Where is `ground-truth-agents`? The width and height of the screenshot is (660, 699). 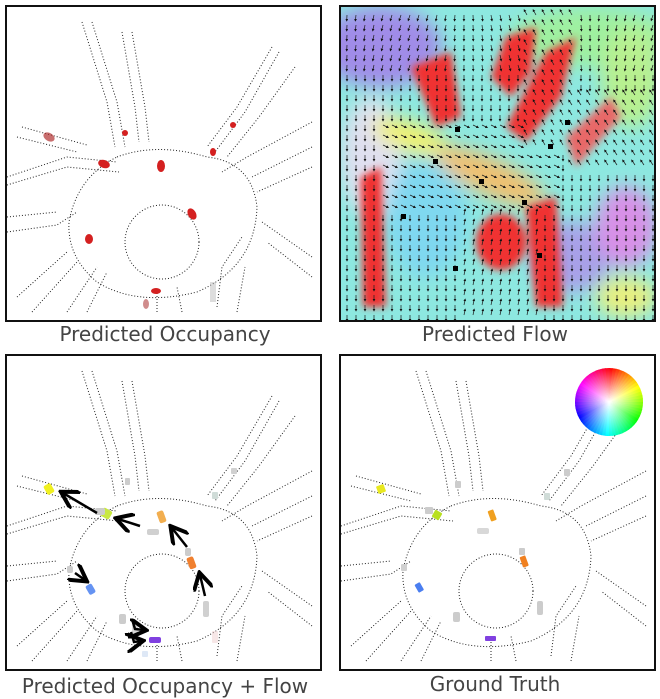
ground-truth-agents is located at coordinates (473, 555).